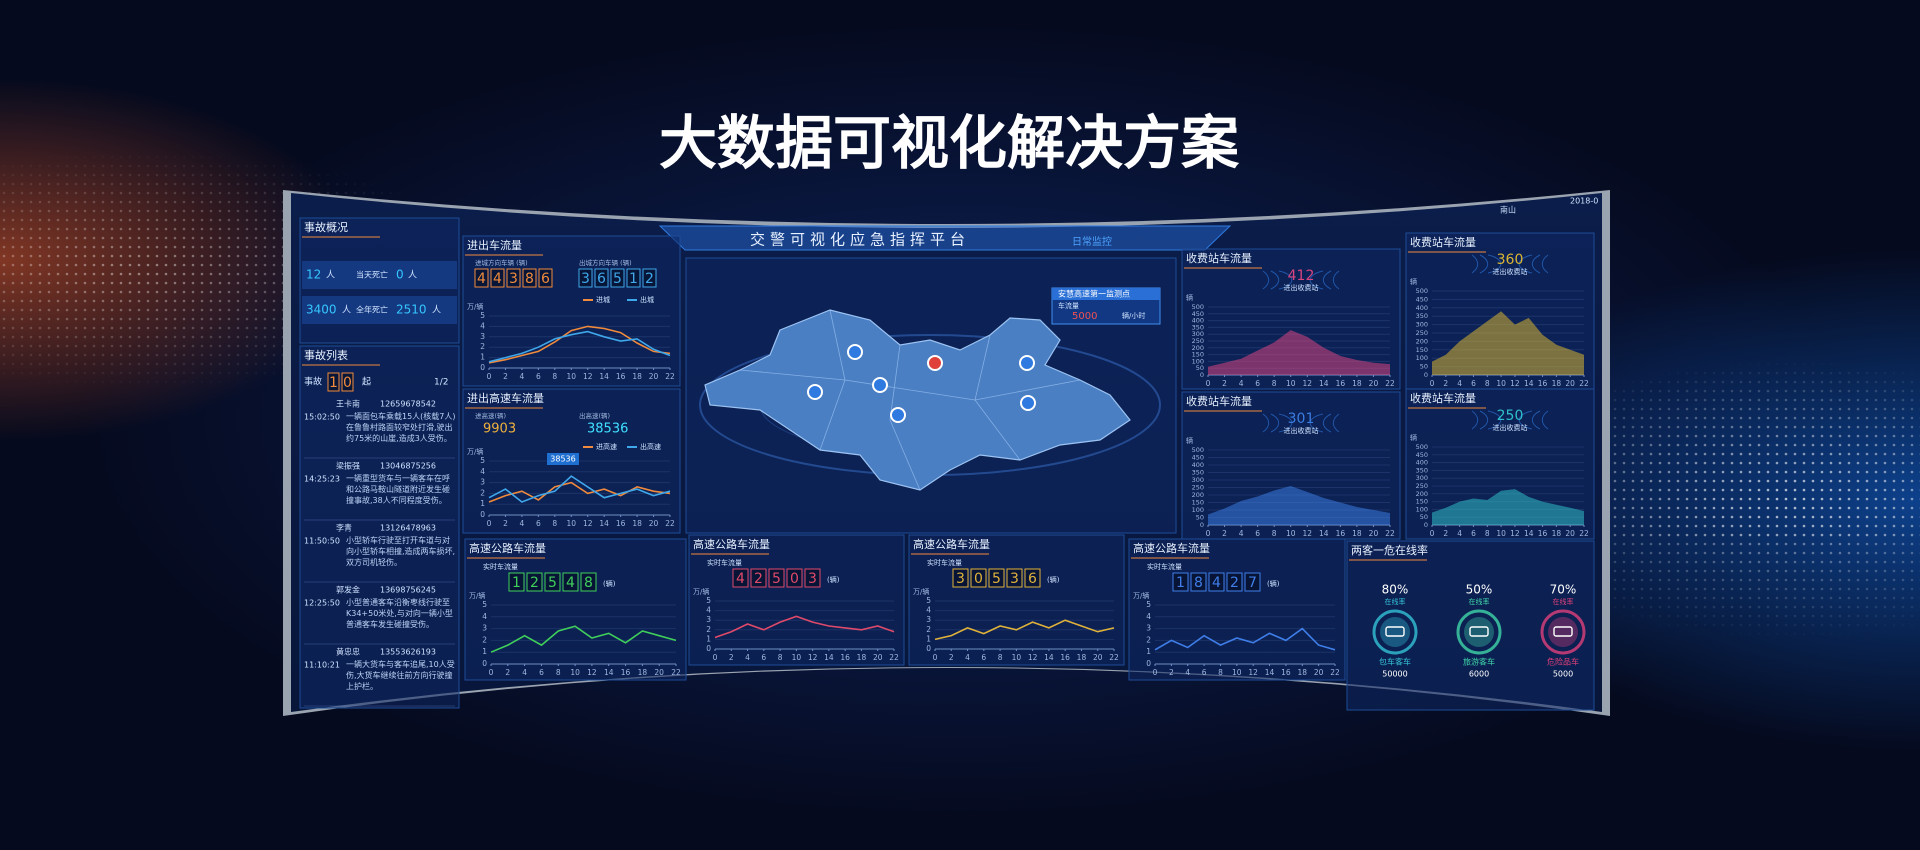  I want to click on y-tick-label: 450, so click(1198, 458).